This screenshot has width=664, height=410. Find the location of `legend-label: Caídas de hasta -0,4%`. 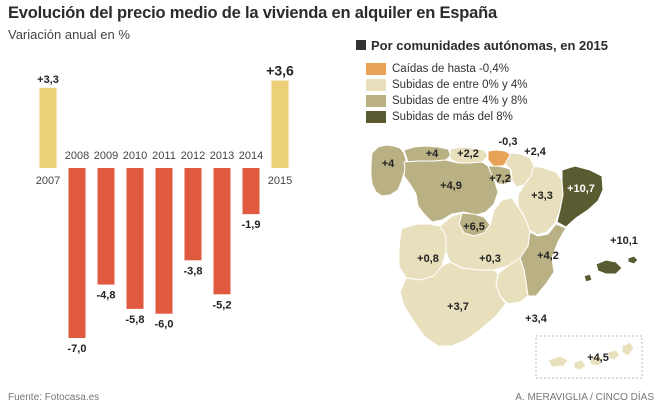

legend-label: Caídas de hasta -0,4% is located at coordinates (450, 69).